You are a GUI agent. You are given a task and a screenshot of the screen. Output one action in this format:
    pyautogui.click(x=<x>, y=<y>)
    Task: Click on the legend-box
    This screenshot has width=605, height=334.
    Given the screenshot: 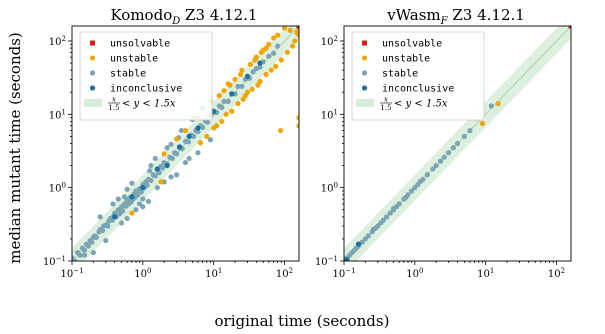 What is the action you would take?
    pyautogui.click(x=418, y=76)
    